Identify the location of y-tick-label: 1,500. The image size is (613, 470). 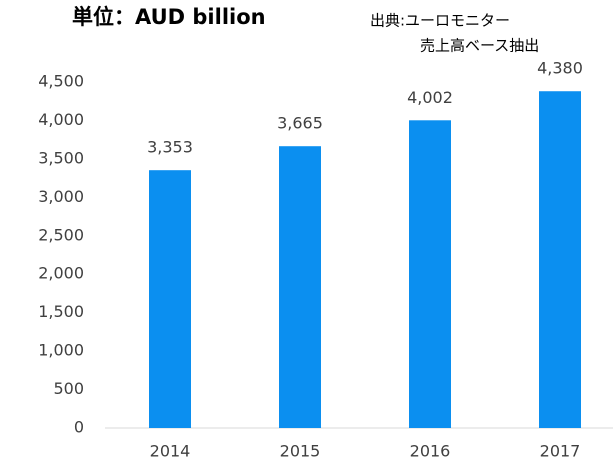
(61, 311).